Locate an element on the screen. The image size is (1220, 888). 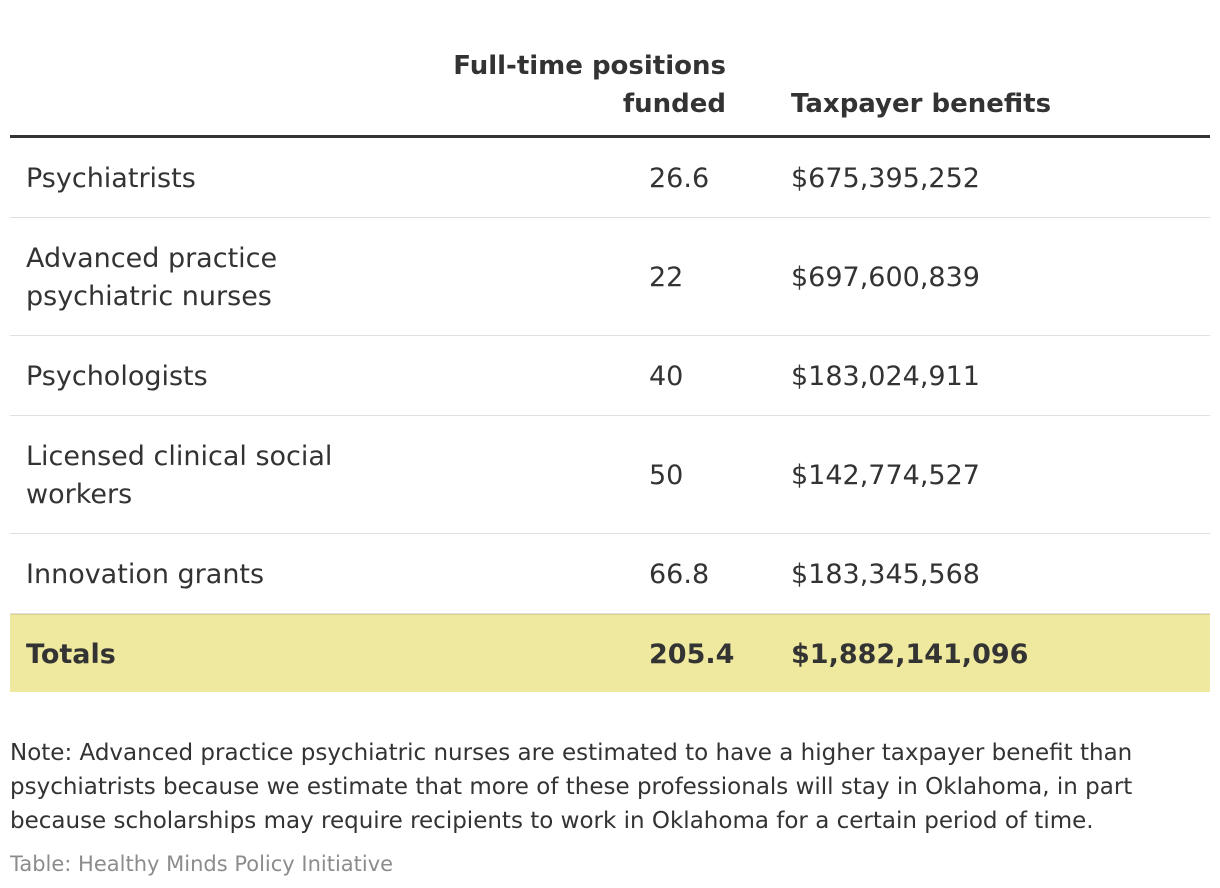
totals-row: Totals 205.4 $1,882,141,096 is located at coordinates (610, 653).